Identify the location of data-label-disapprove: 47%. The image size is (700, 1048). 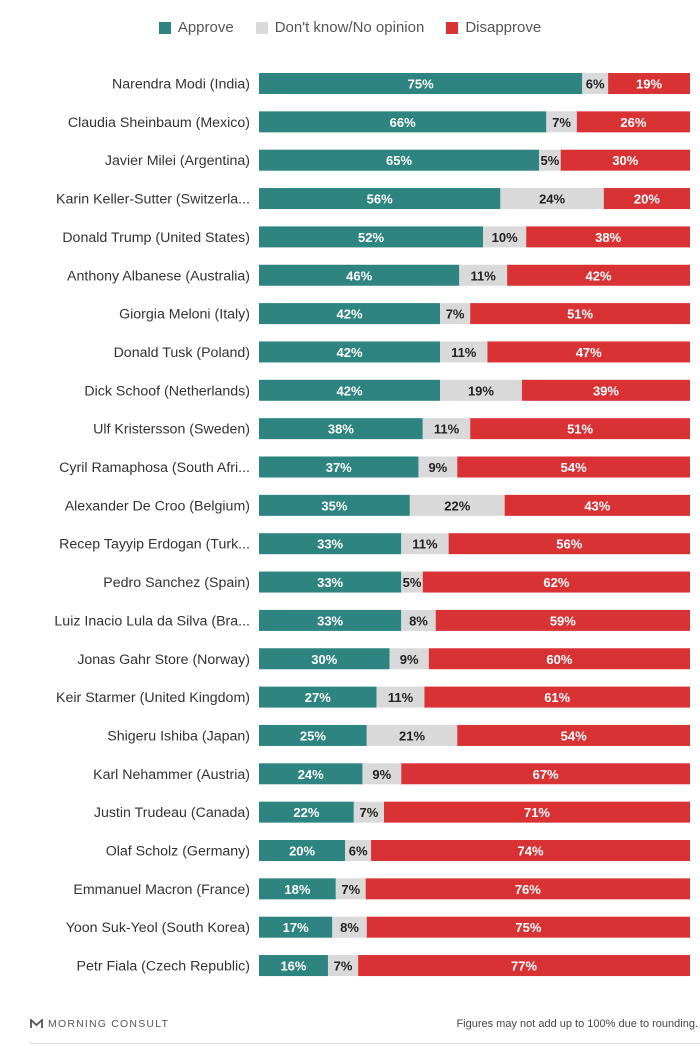
(589, 352).